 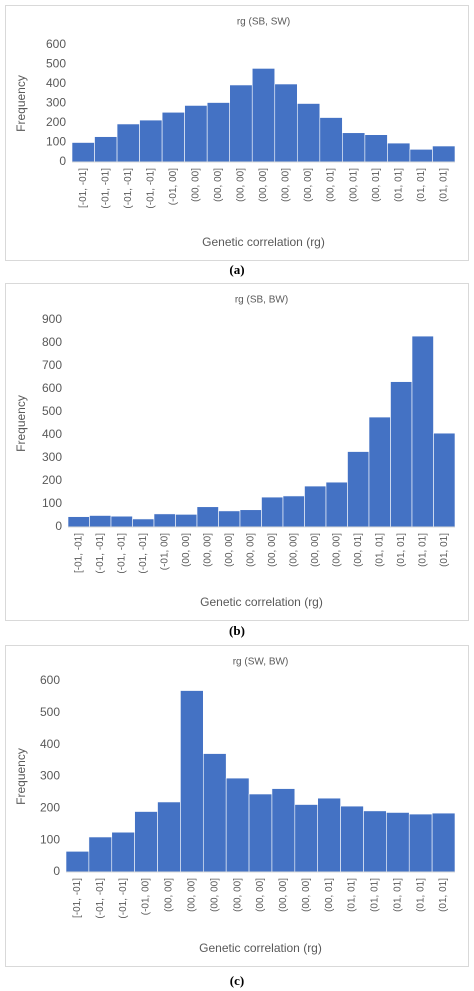 I want to click on y-tick-label: 100, so click(x=50, y=839).